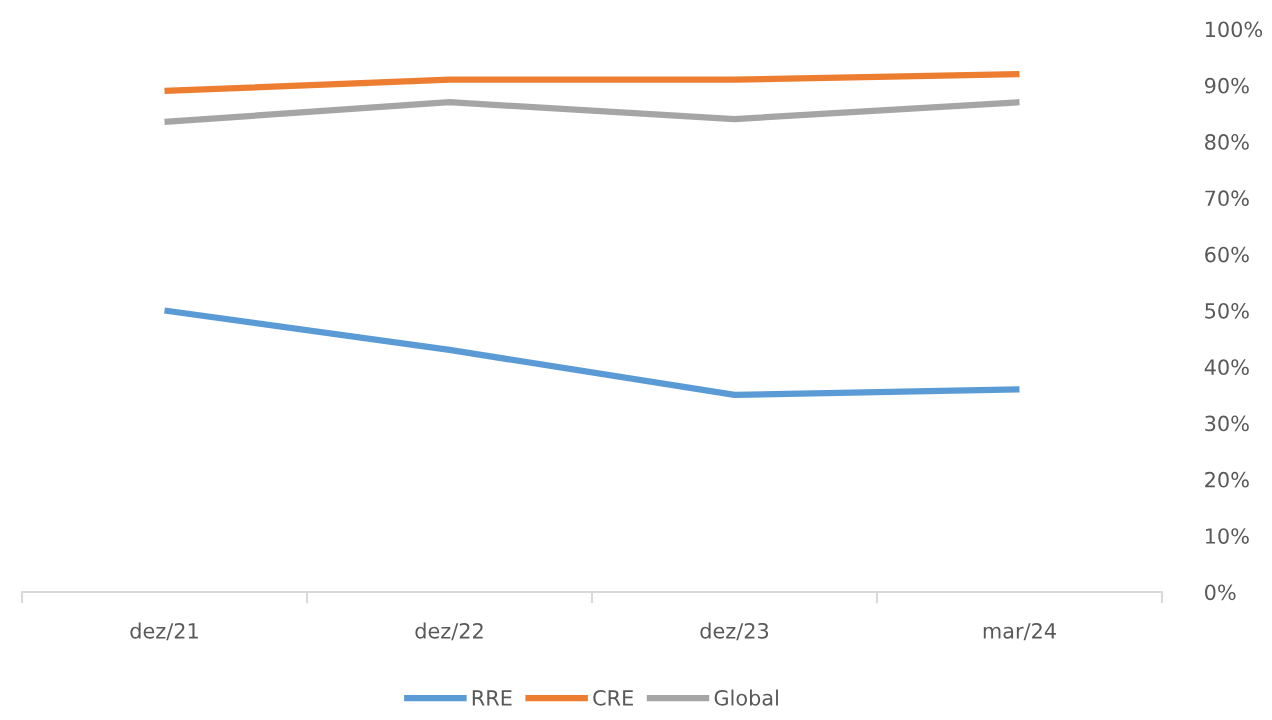 The image size is (1272, 720). I want to click on y-tick-label: 30%, so click(1227, 423).